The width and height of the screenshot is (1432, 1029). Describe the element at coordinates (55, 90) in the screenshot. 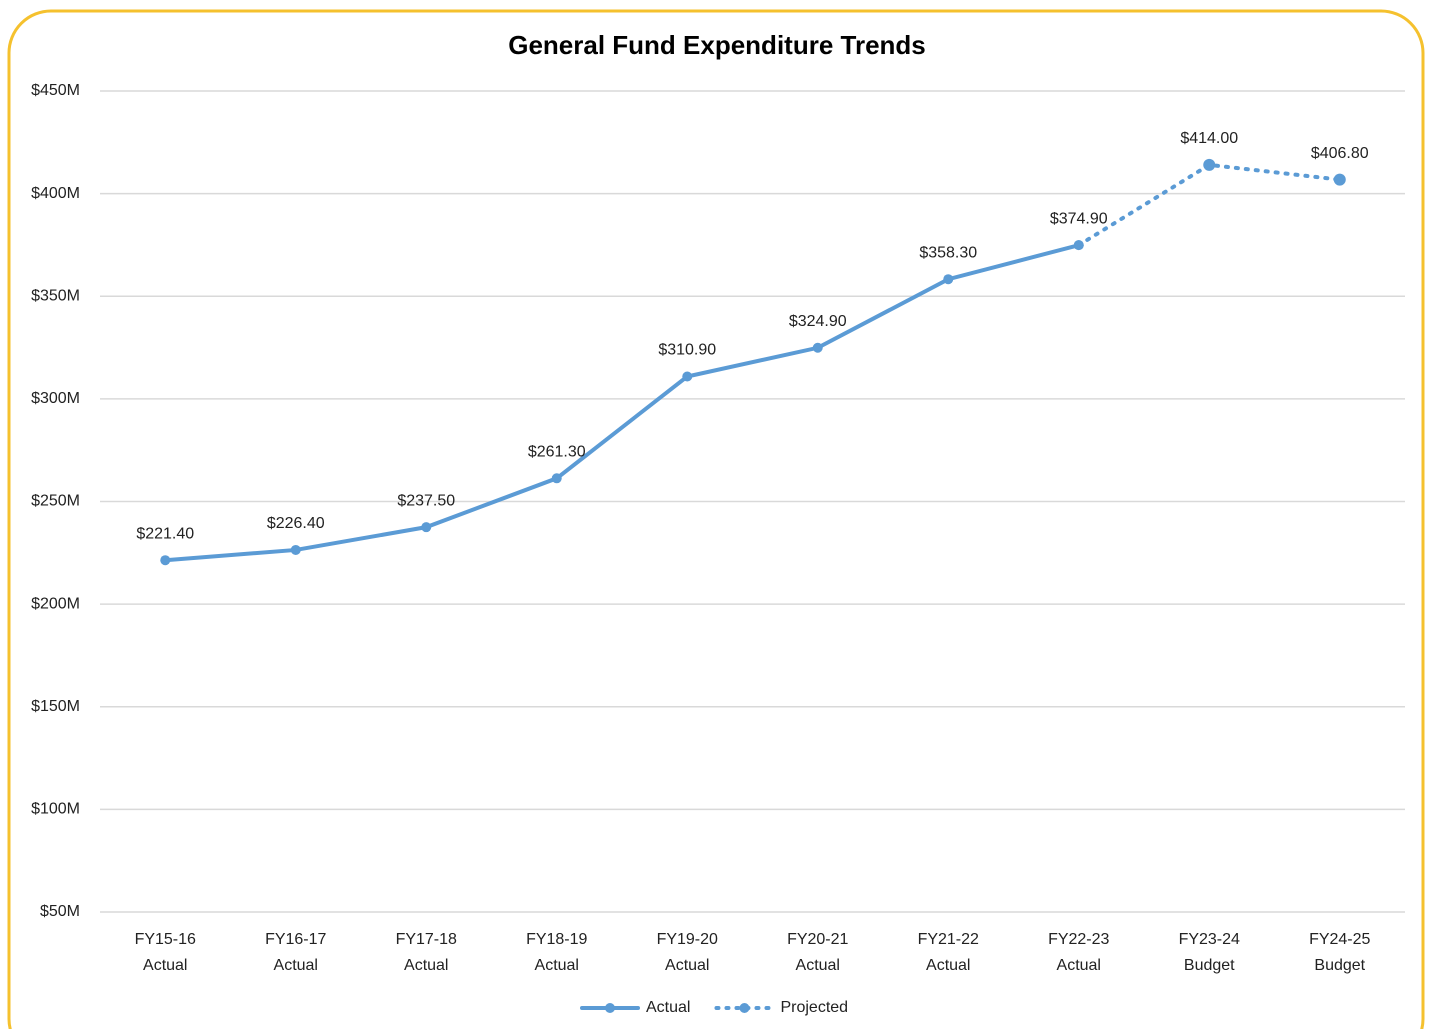

I see `y-tick-label: $450M` at that location.